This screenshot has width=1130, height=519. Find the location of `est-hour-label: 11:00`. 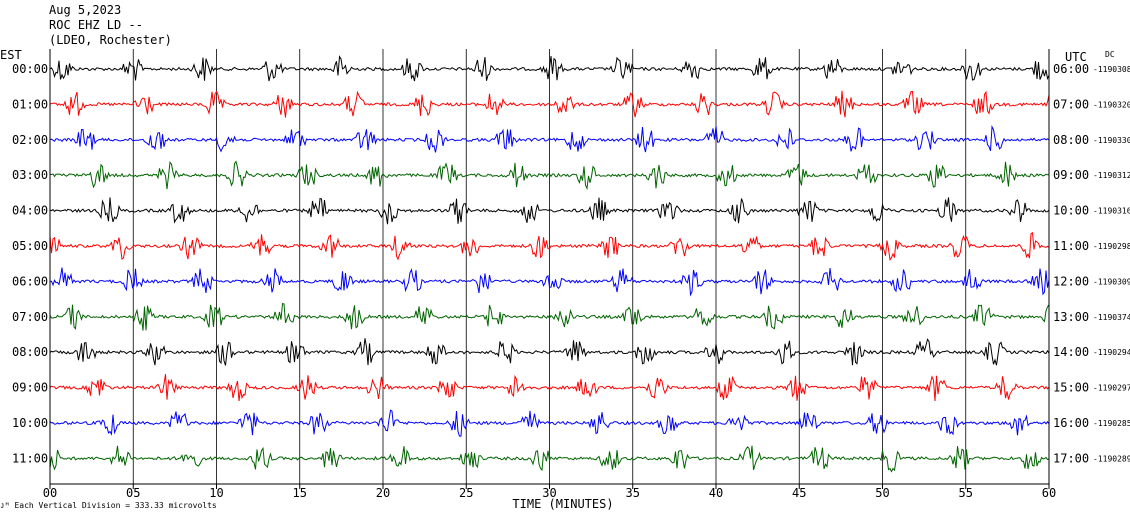

est-hour-label: 11:00 is located at coordinates (30, 458).